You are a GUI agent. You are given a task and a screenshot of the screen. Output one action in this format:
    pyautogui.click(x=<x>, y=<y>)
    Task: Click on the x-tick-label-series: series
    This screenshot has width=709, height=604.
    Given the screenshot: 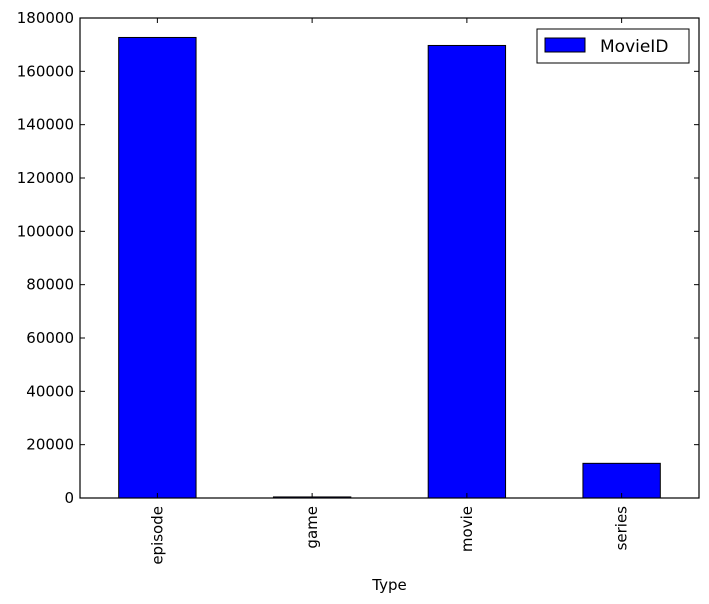 What is the action you would take?
    pyautogui.click(x=622, y=528)
    